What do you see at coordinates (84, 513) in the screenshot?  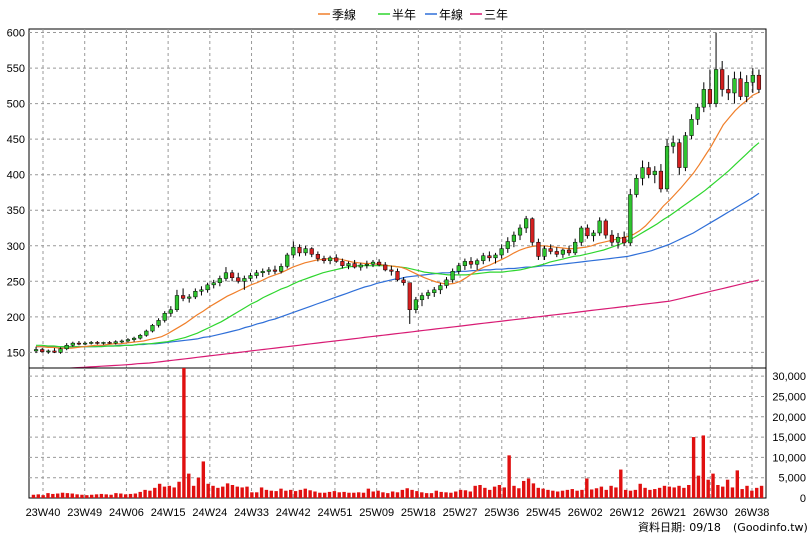 I see `x-tick-label: 23W49` at bounding box center [84, 513].